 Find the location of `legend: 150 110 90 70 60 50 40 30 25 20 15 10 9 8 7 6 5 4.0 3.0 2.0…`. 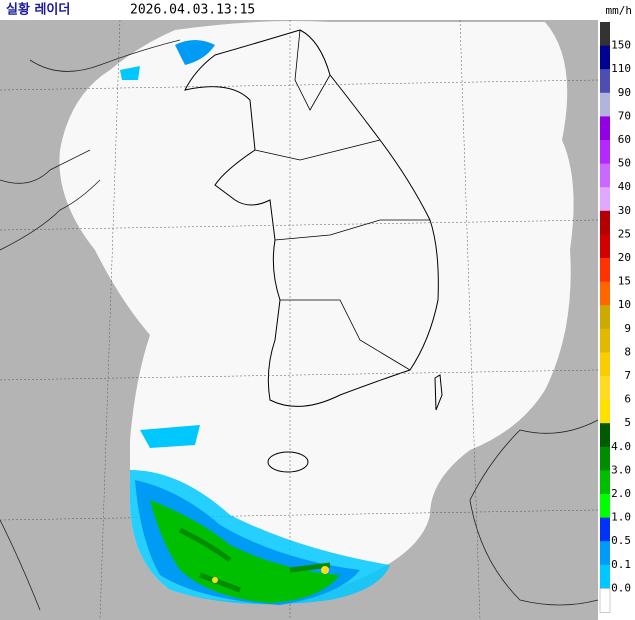

legend: 150 110 90 70 60 50 40 30 25 20 15 10 9 8 7 6 5 4.0 3.0 2.0… is located at coordinates (615, 317).